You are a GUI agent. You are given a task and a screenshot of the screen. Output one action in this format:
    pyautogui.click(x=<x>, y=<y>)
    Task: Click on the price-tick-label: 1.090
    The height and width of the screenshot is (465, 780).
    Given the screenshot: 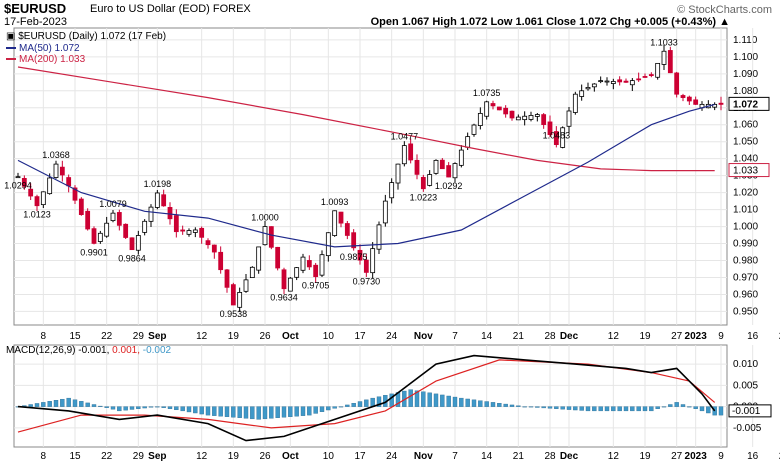 What is the action you would take?
    pyautogui.click(x=745, y=74)
    